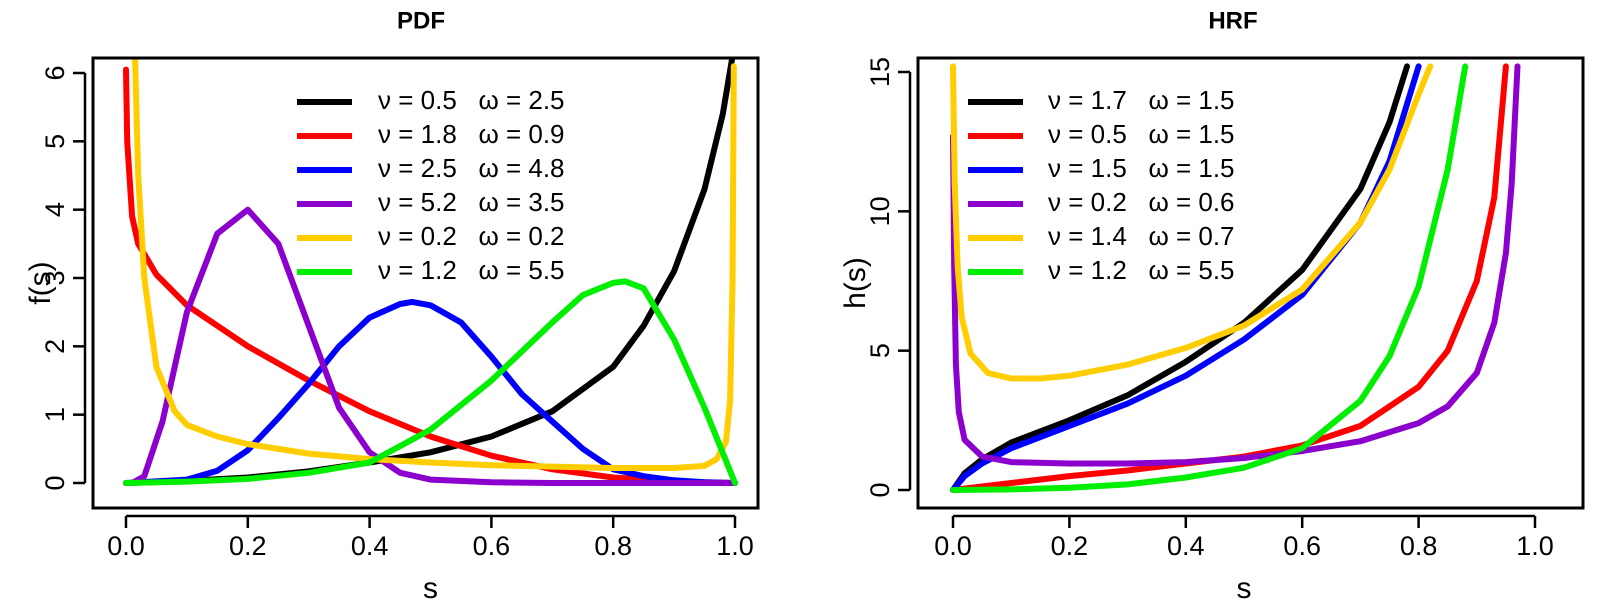 The height and width of the screenshot is (611, 1600). Describe the element at coordinates (880, 211) in the screenshot. I see `y-tick-label: 10` at that location.